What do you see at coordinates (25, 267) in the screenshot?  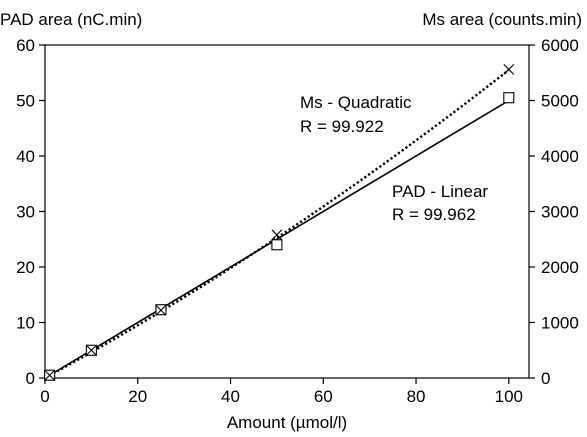 I see `y-left-tick-label-20: 20` at bounding box center [25, 267].